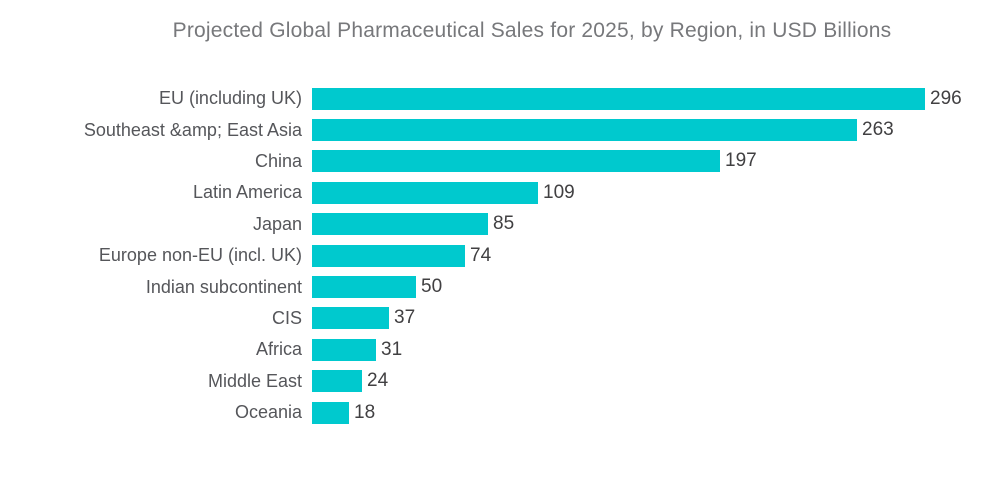  What do you see at coordinates (286, 317) in the screenshot?
I see `category-label: CIS` at bounding box center [286, 317].